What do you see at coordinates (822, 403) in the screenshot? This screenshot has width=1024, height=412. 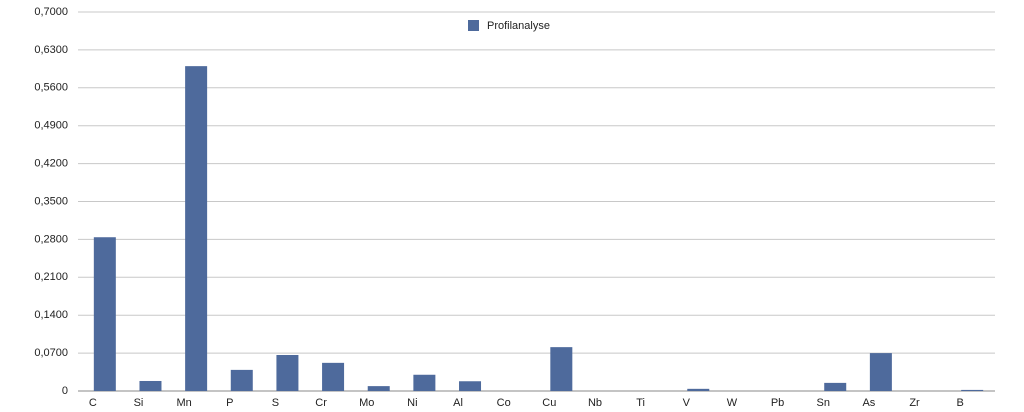 I see `x-tick-label: Sn` at bounding box center [822, 403].